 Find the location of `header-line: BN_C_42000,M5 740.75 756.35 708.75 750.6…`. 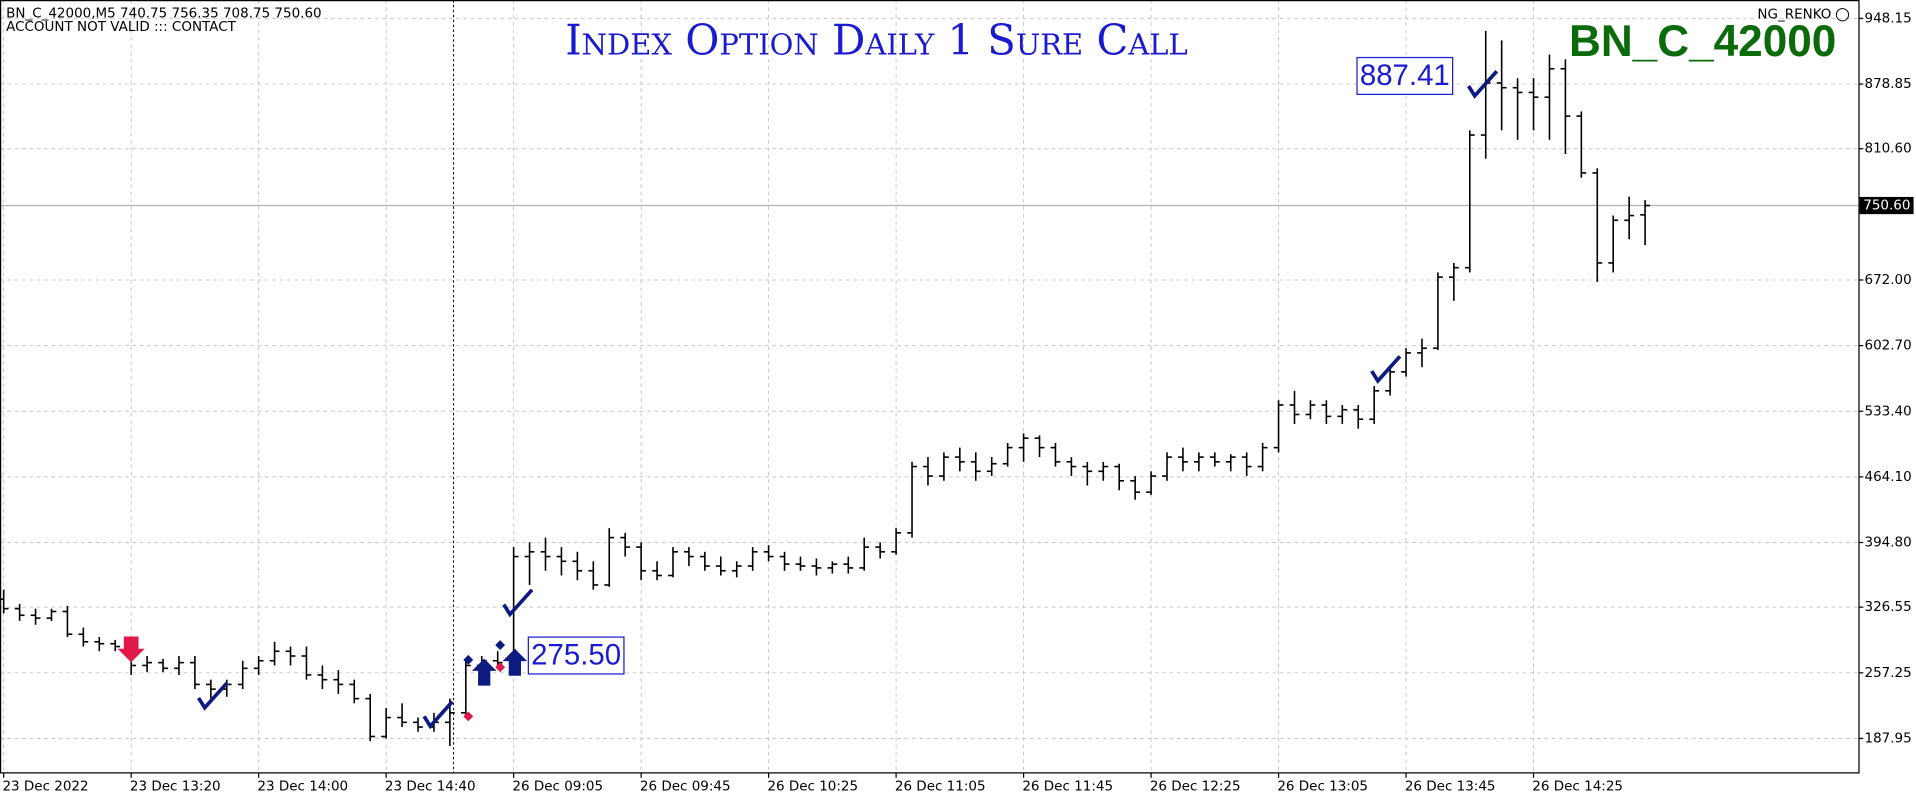

header-line: BN_C_42000,M5 740.75 756.35 708.75 750.6… is located at coordinates (164, 14).